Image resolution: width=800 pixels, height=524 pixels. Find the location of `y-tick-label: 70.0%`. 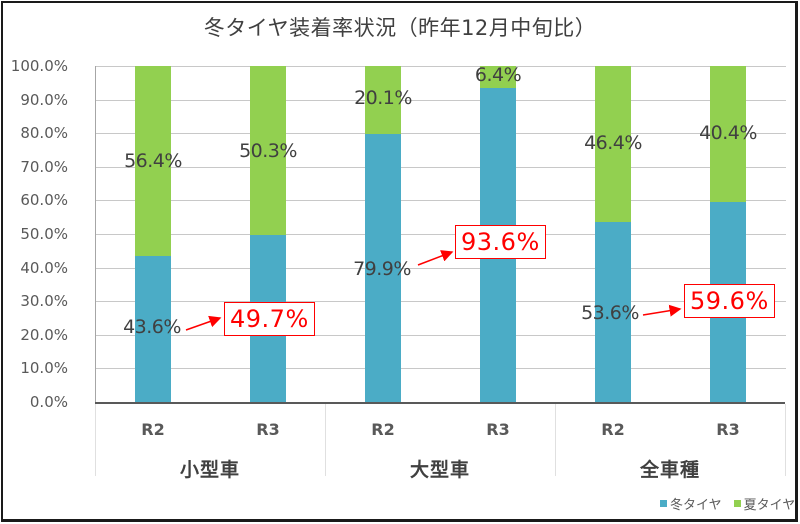

y-tick-label: 70.0% is located at coordinates (44, 166).